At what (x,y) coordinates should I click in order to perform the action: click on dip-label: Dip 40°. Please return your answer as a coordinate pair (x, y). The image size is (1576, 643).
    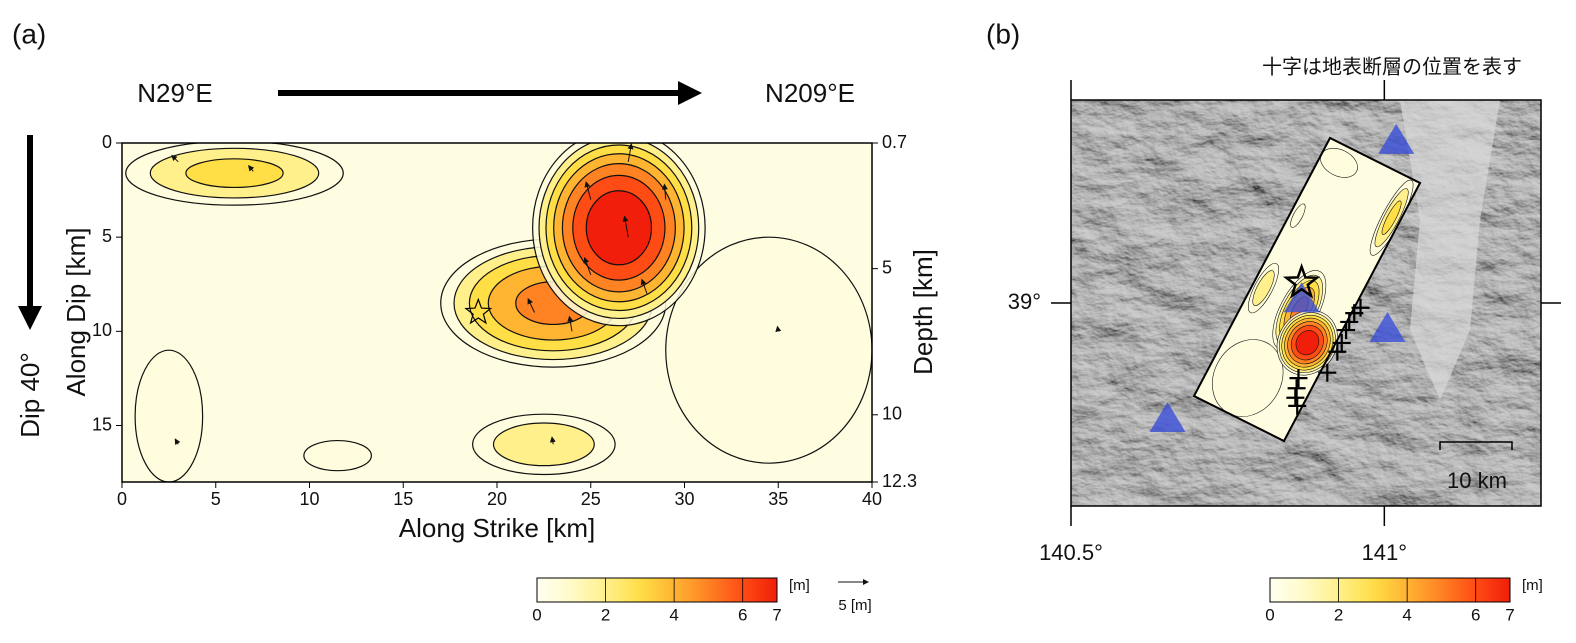
    Looking at the image, I should click on (30, 395).